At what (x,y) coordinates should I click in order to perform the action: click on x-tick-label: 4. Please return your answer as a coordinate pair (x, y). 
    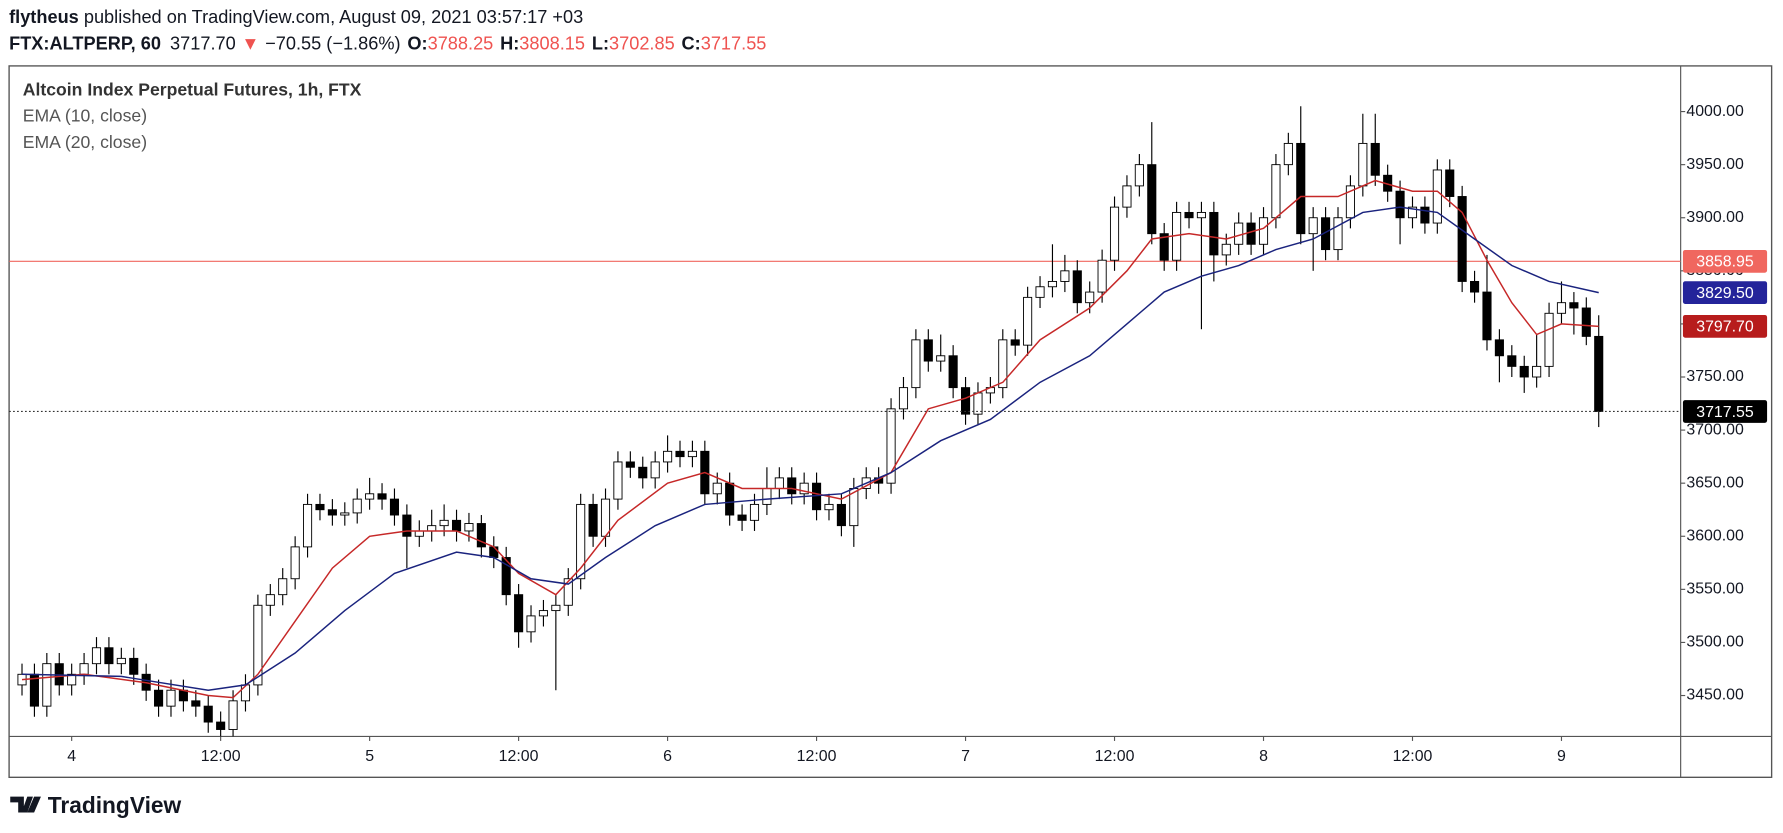
    Looking at the image, I should click on (71, 756).